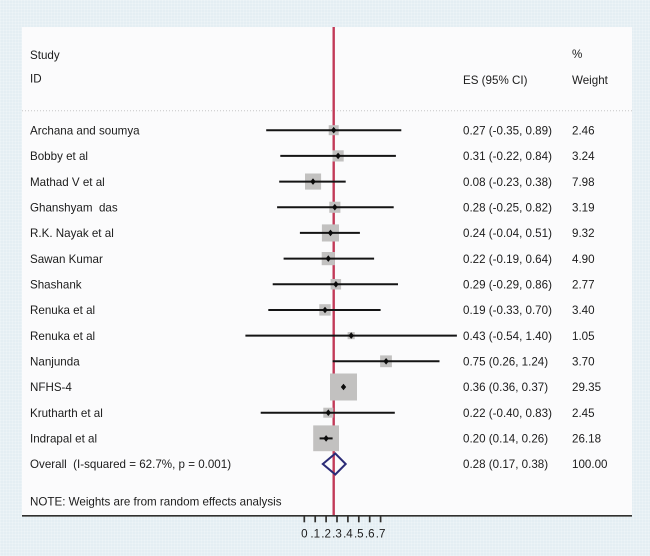  I want to click on svg-text: 3.40, so click(583, 310).